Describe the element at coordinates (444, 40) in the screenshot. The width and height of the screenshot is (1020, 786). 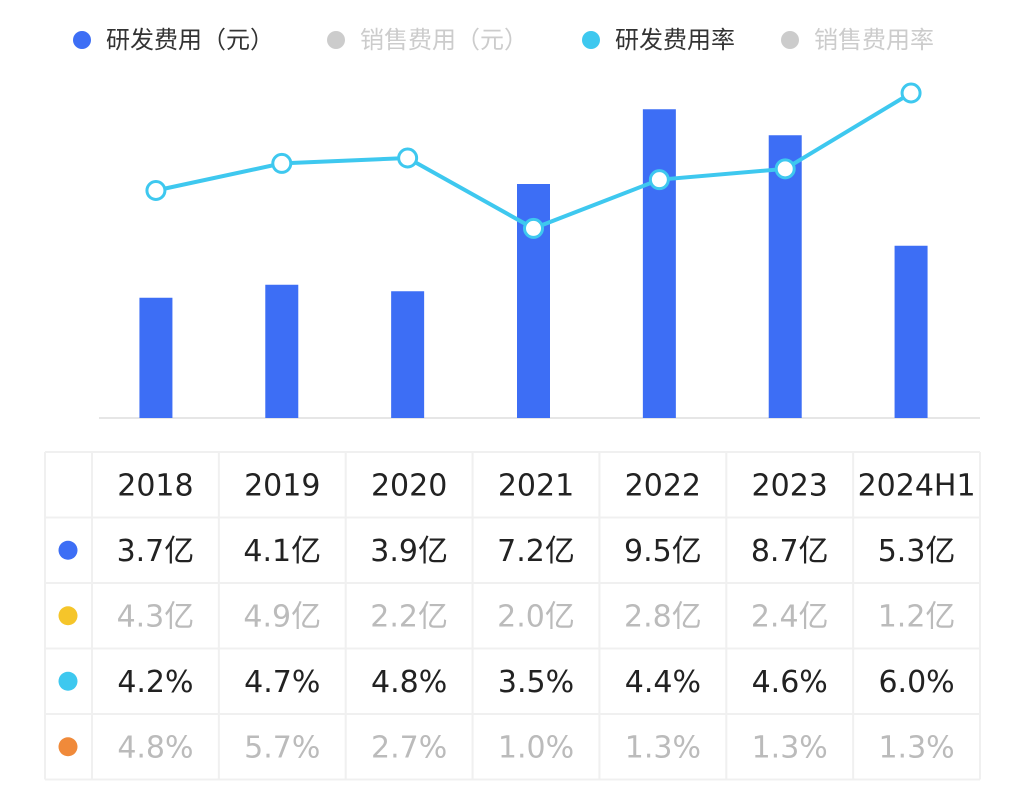
I see `legend-label: 销售费用（元）` at that location.